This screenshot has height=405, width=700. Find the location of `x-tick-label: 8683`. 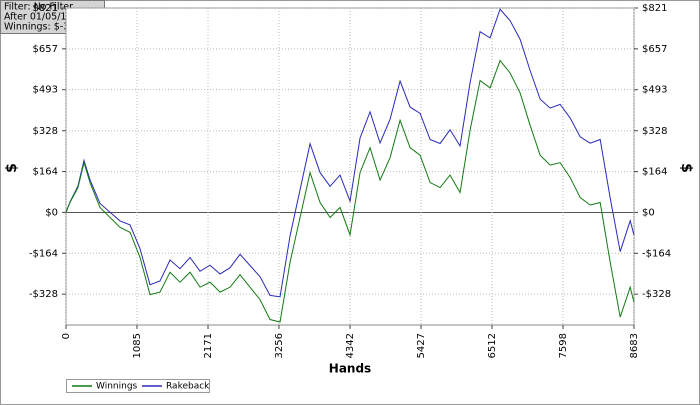

x-tick-label: 8683 is located at coordinates (634, 345).